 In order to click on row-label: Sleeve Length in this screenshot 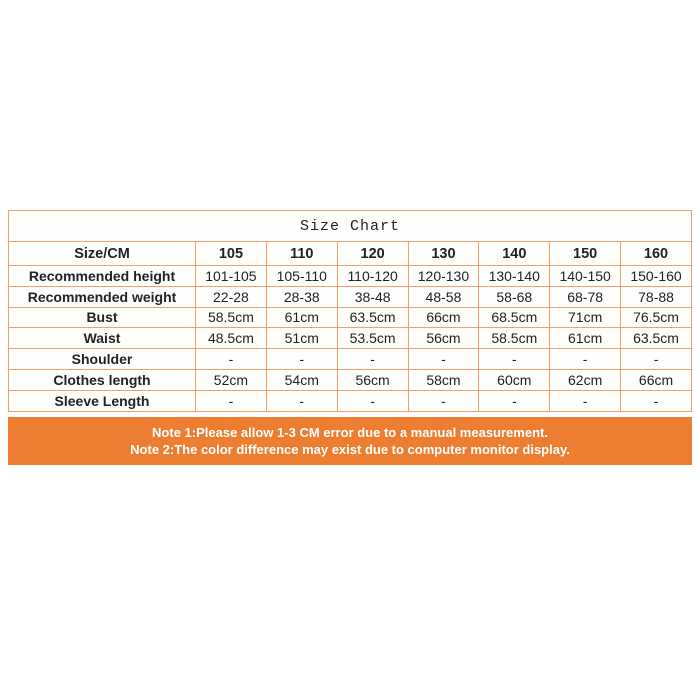, I will do `click(102, 400)`.